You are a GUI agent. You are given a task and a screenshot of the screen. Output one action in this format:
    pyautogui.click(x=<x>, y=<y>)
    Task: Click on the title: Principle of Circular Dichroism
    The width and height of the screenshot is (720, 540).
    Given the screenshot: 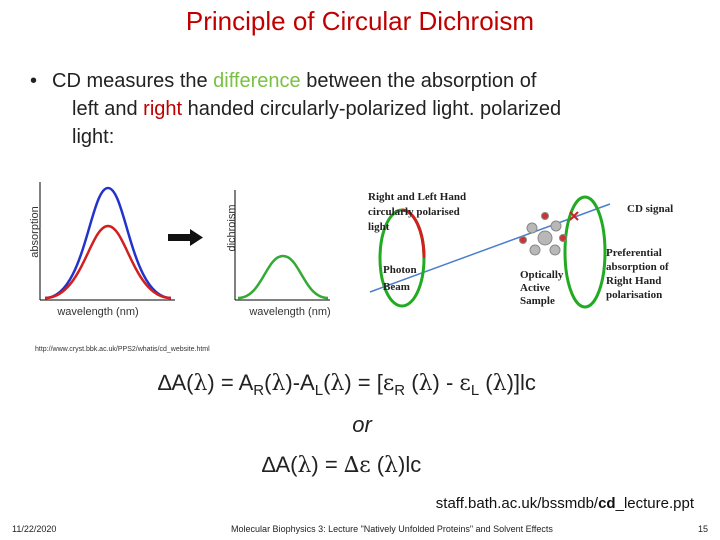 What is the action you would take?
    pyautogui.click(x=360, y=21)
    